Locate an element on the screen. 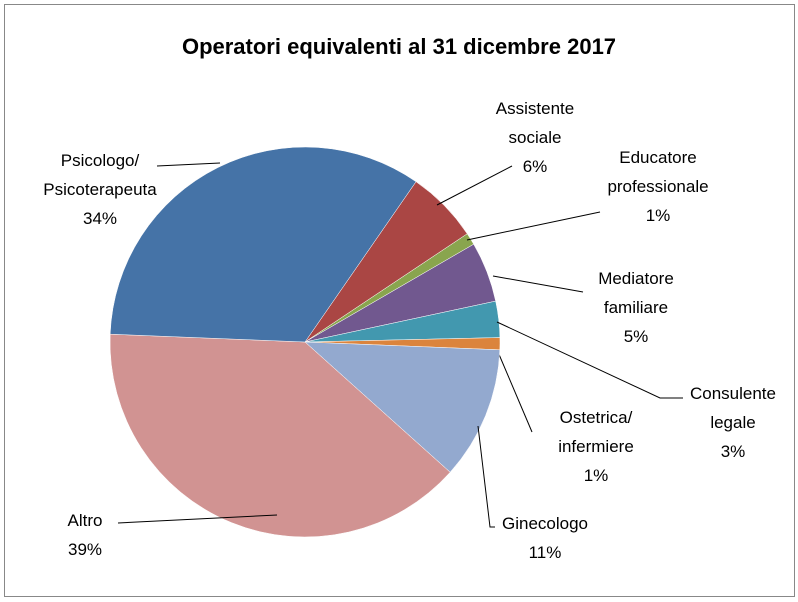 This screenshot has height=602, width=798. category-label: Consulente legale is located at coordinates (732, 408).